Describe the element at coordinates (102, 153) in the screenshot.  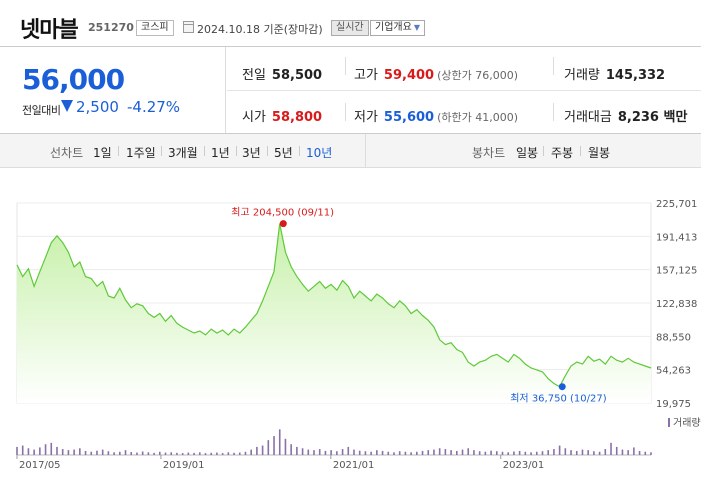
I see `tab-1d: 1일` at that location.